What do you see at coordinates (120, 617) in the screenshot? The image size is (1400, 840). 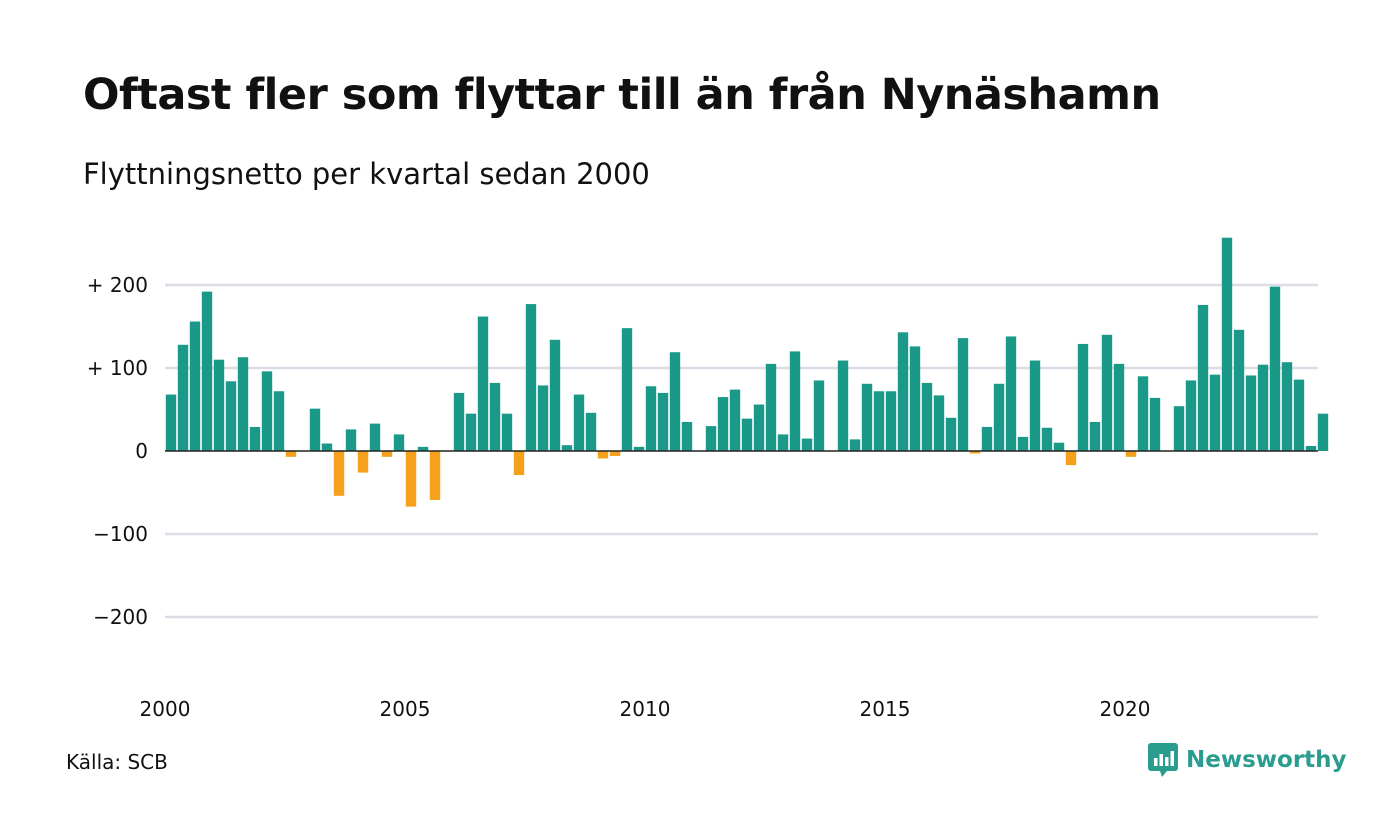 I see `y-tick-label: −200` at bounding box center [120, 617].